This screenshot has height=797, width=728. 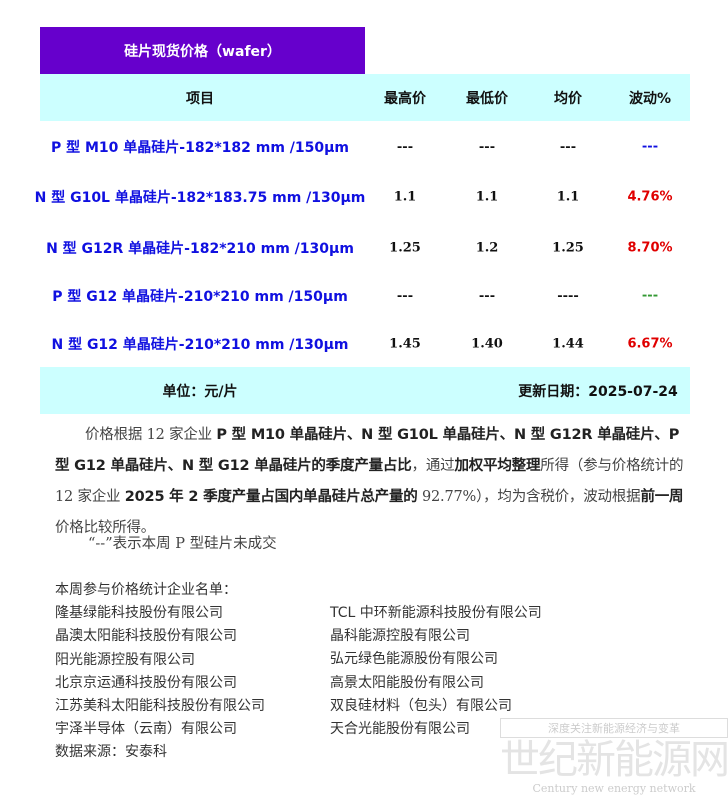 I want to click on cell-max: 1.1, so click(x=405, y=197).